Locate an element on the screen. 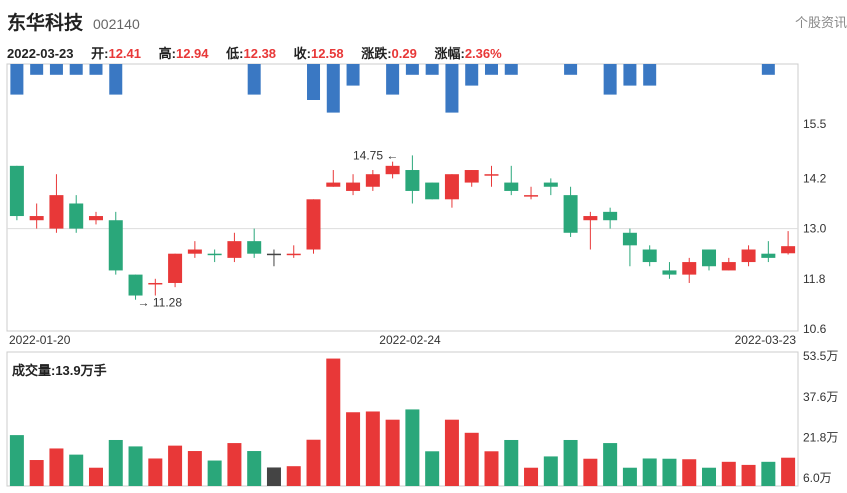  price-axis-label: 14.2 is located at coordinates (815, 178).